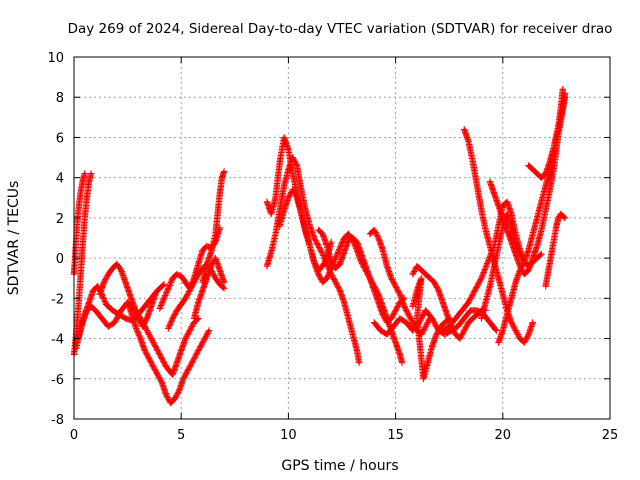 Image resolution: width=640 pixels, height=480 pixels. I want to click on series-s12, so click(313, 260).